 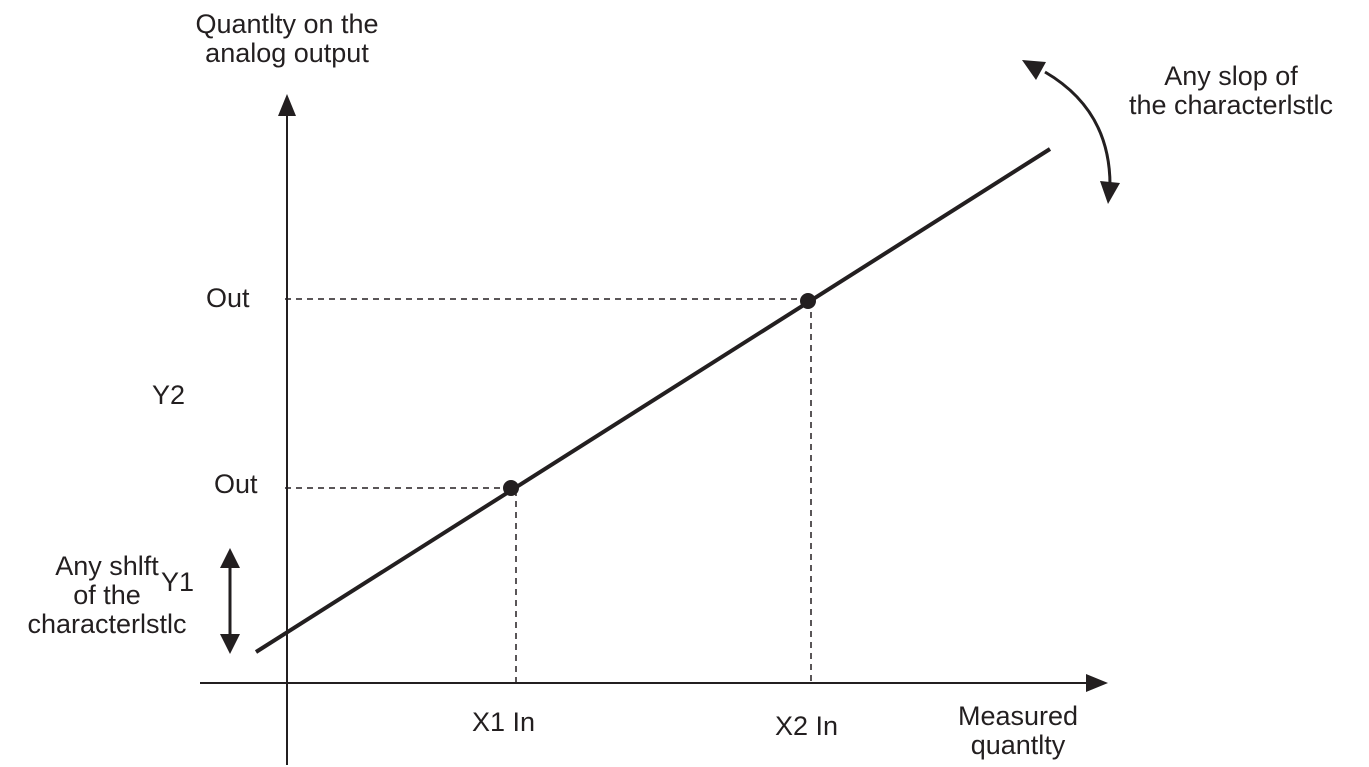 What do you see at coordinates (511, 488) in the screenshot?
I see `point-x1-out` at bounding box center [511, 488].